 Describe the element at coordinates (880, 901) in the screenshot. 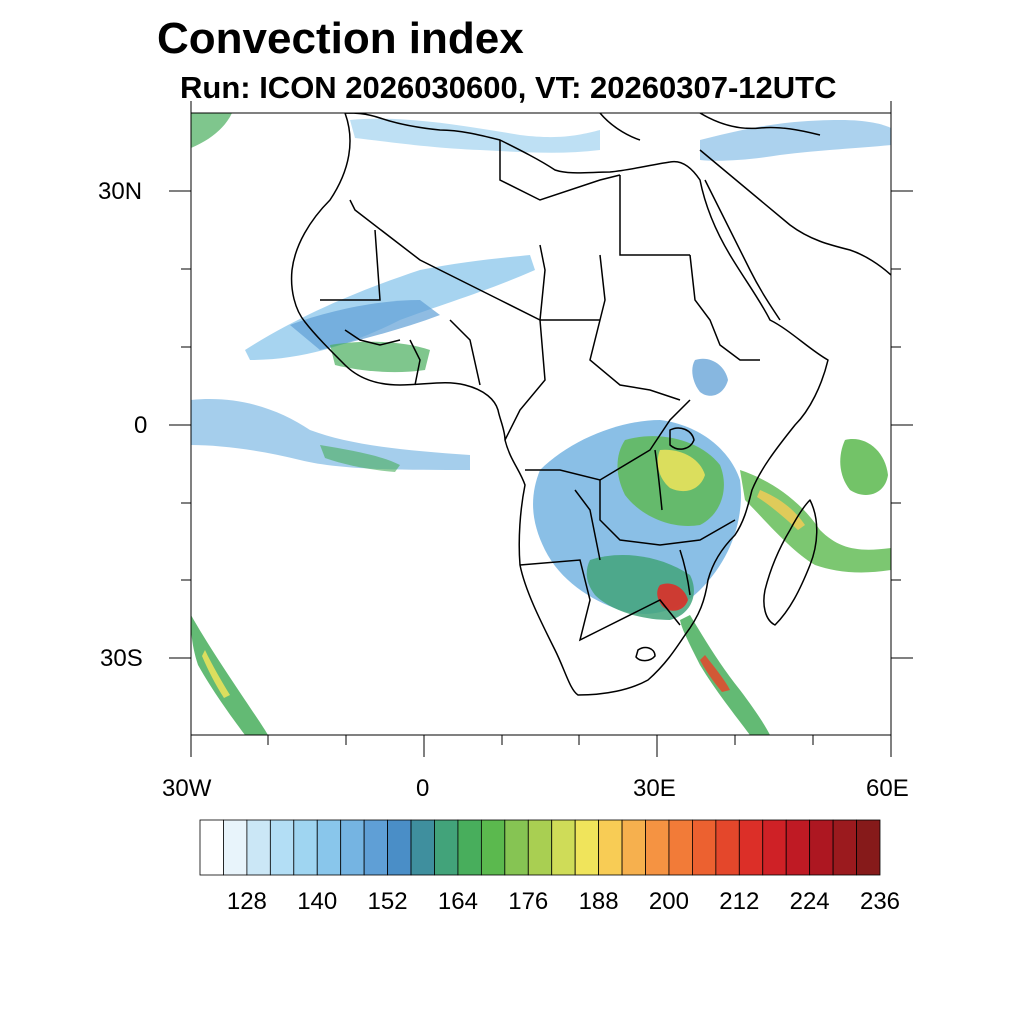

I see `colorbar-label: 236` at that location.